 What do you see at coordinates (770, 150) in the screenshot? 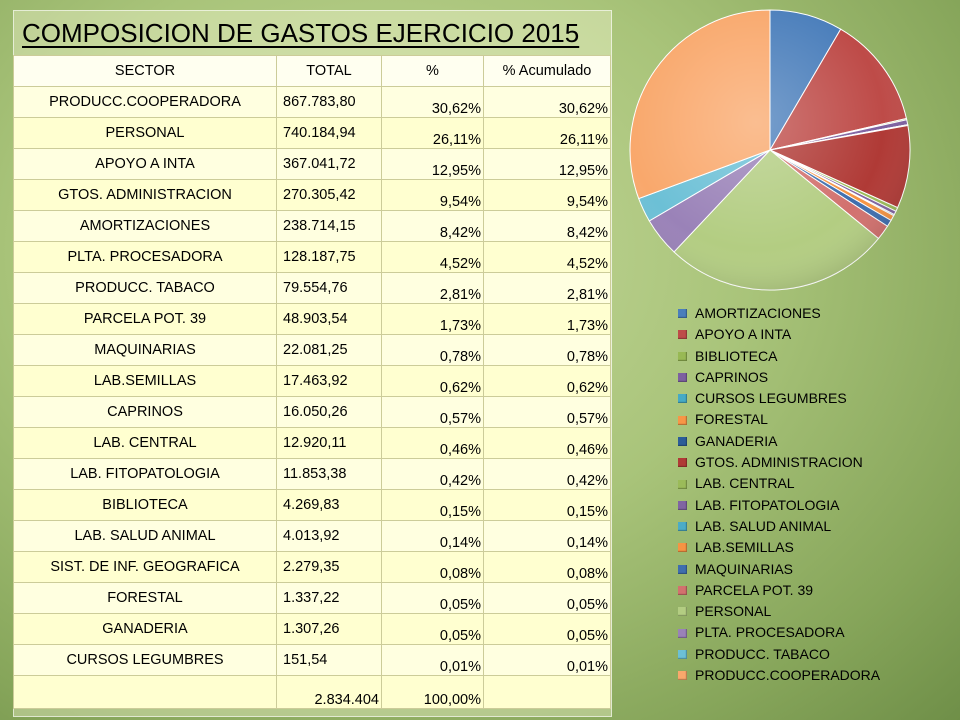
I see `pie-shading` at bounding box center [770, 150].